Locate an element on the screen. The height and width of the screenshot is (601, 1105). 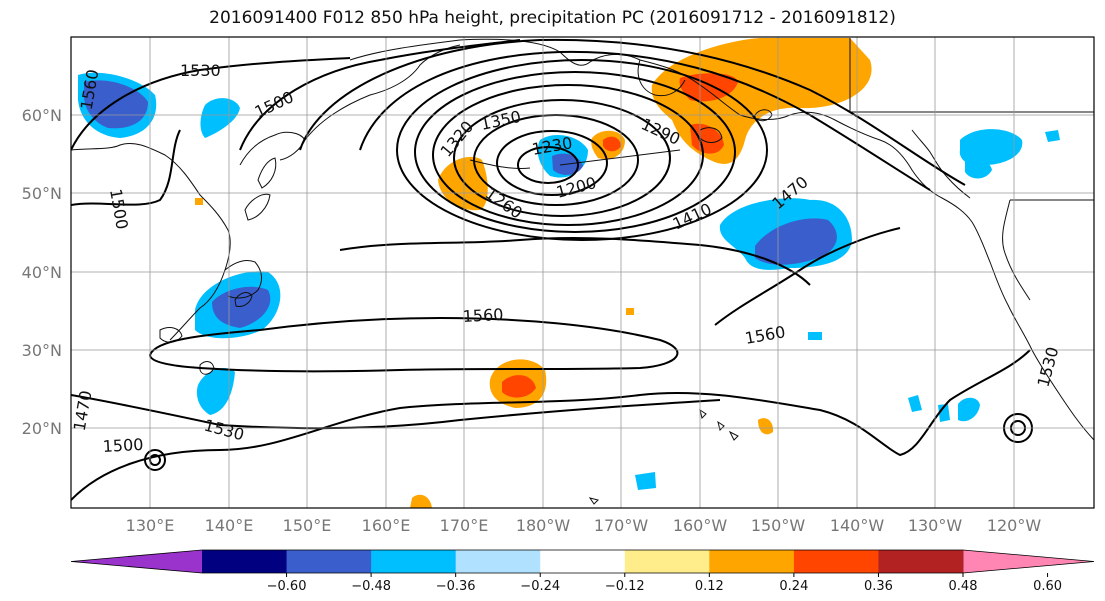
colorbar-tick-label: 0.60 is located at coordinates (1047, 586).